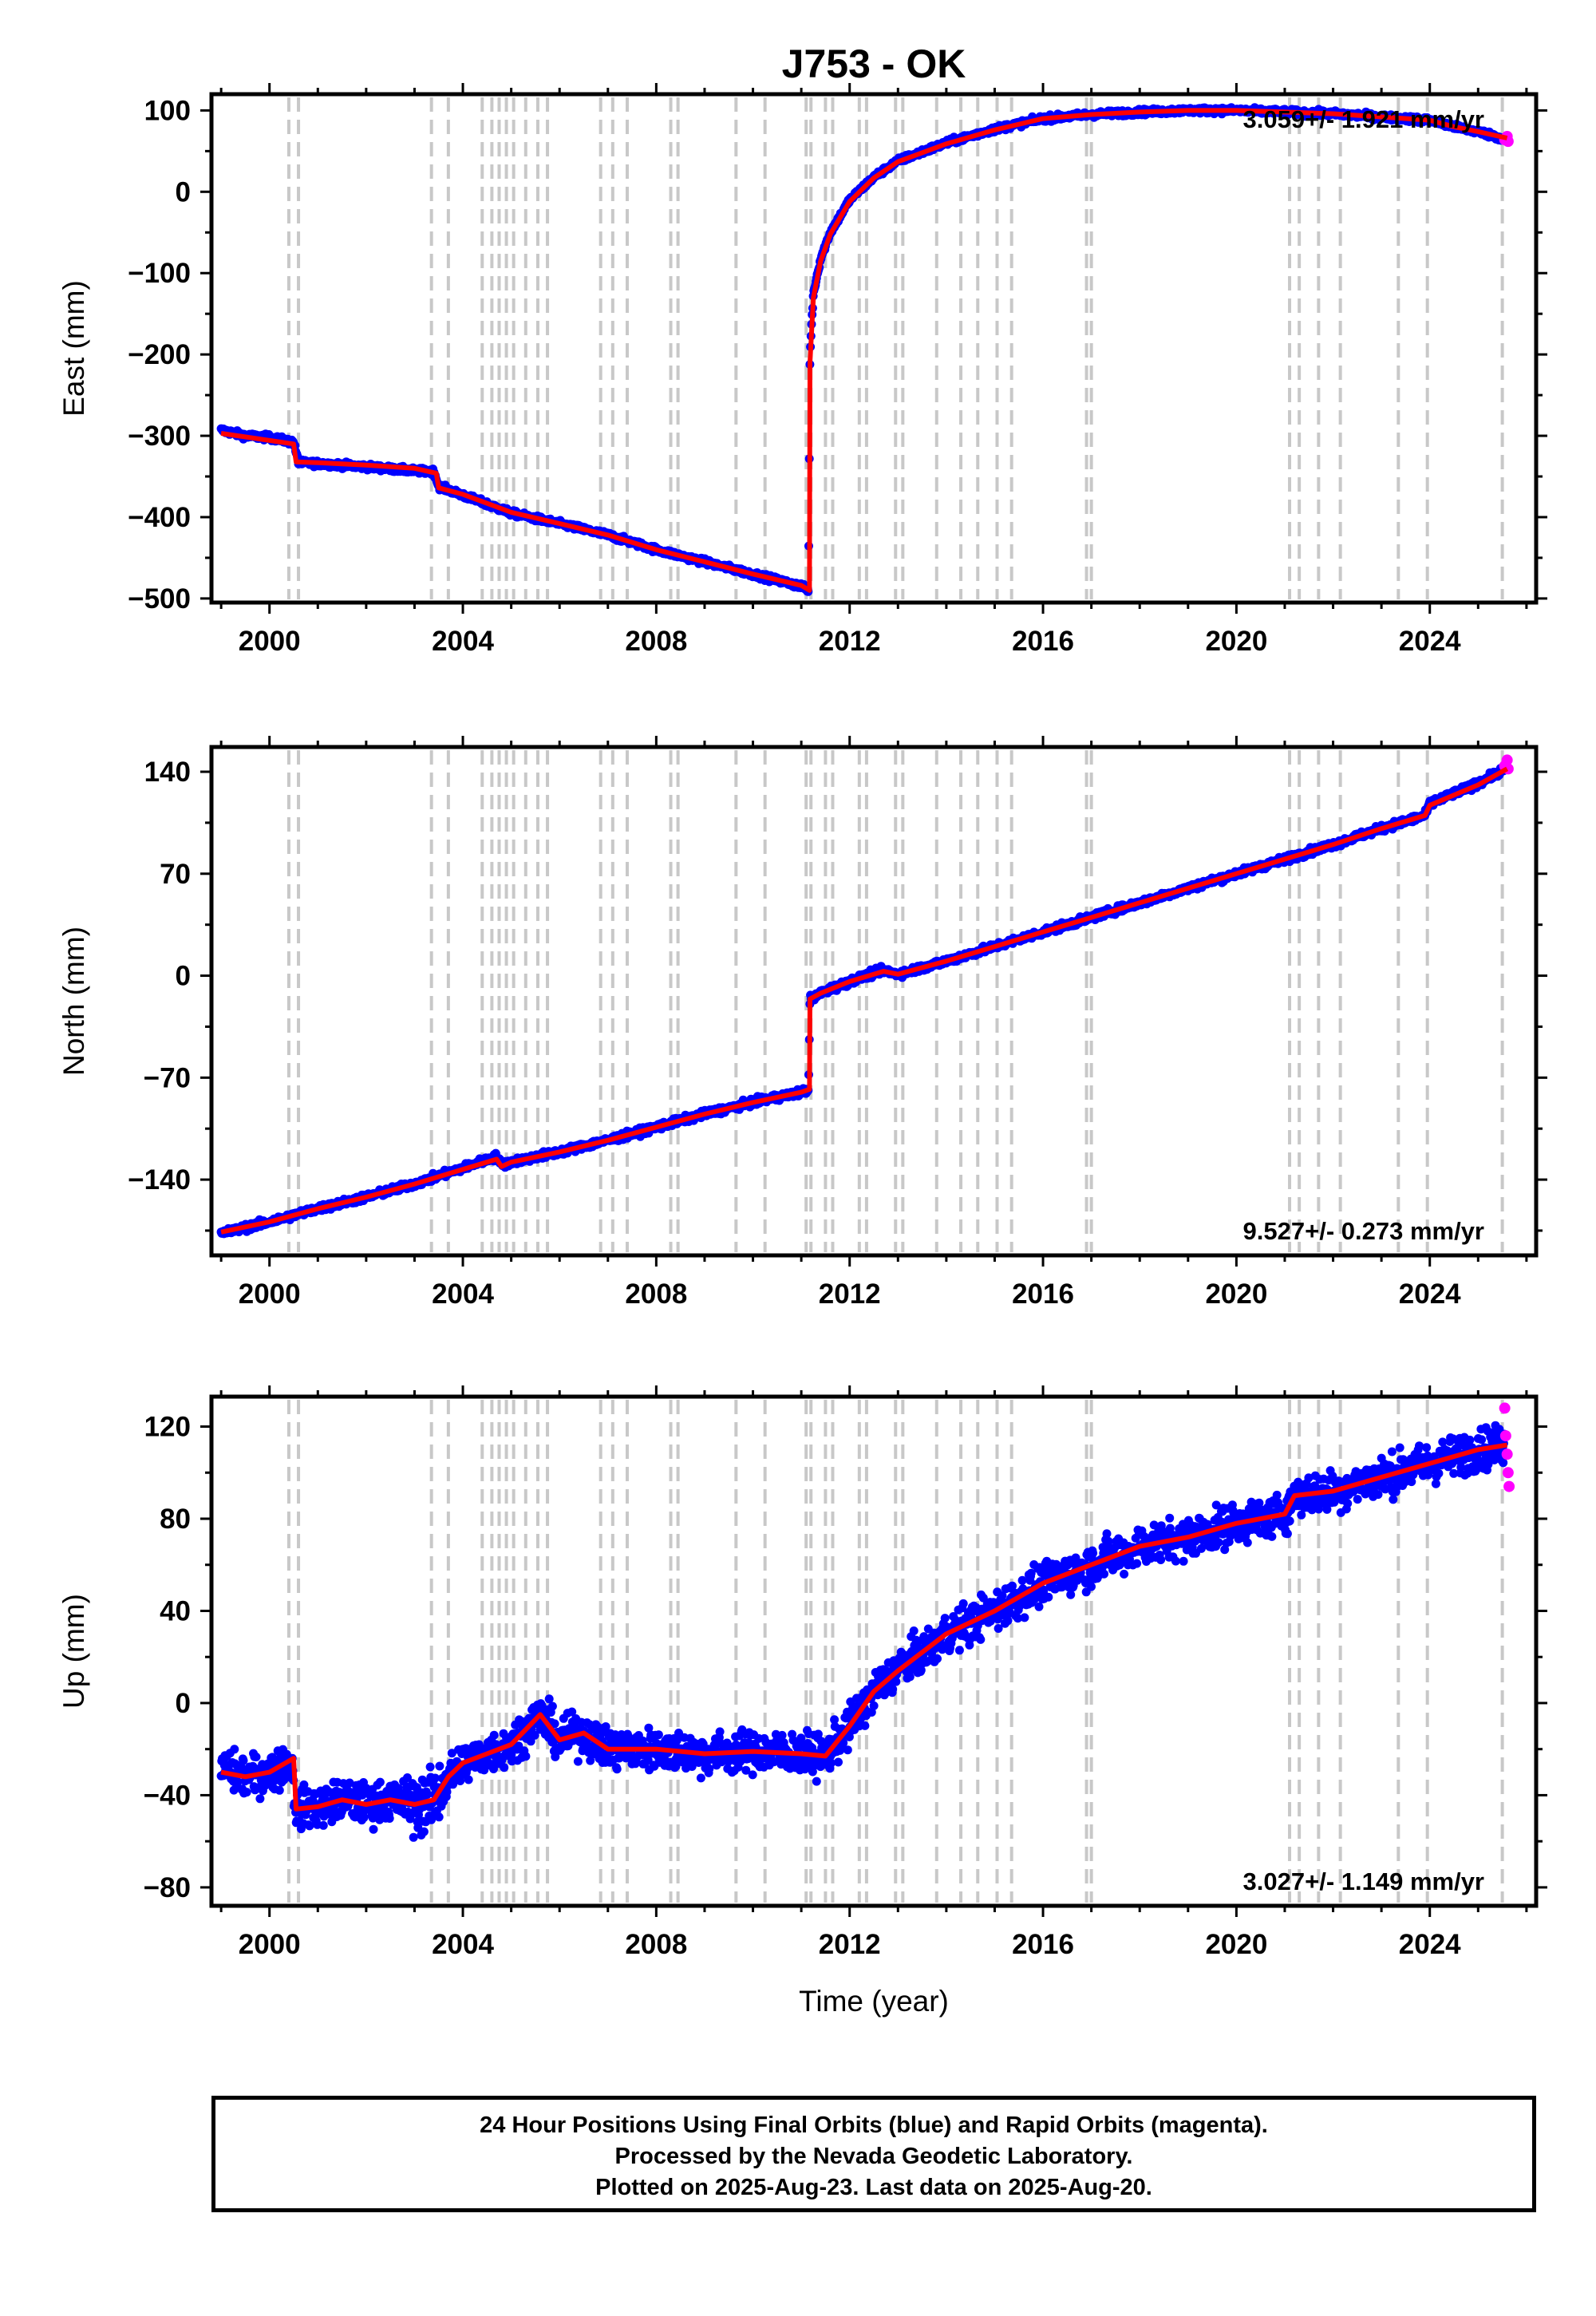 The height and width of the screenshot is (2316, 1596). I want to click on y-tick-label: −400, so click(159, 517).